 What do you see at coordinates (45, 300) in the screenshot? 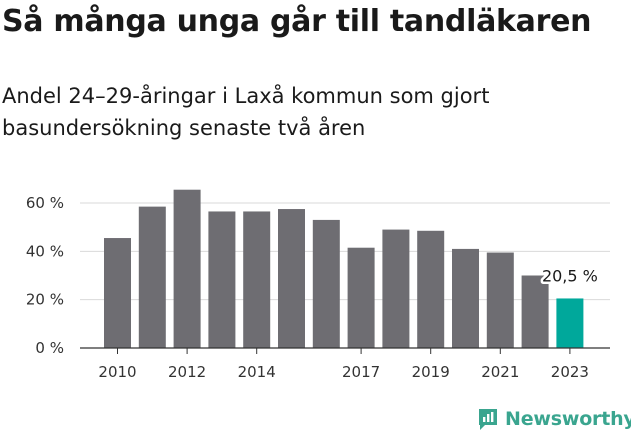
I see `y-tick-label: 20 %` at bounding box center [45, 300].